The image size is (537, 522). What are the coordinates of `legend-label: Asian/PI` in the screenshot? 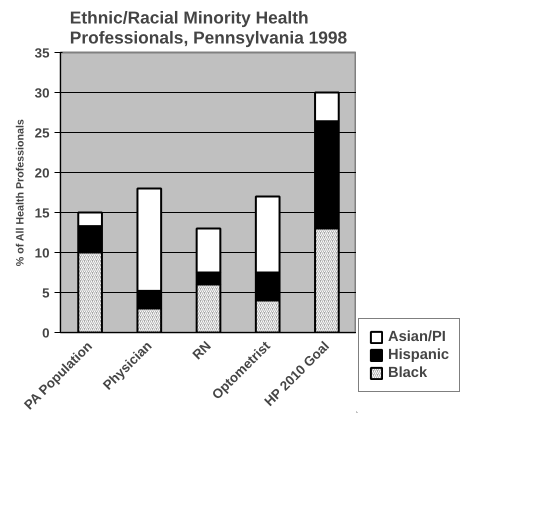 It's located at (417, 337).